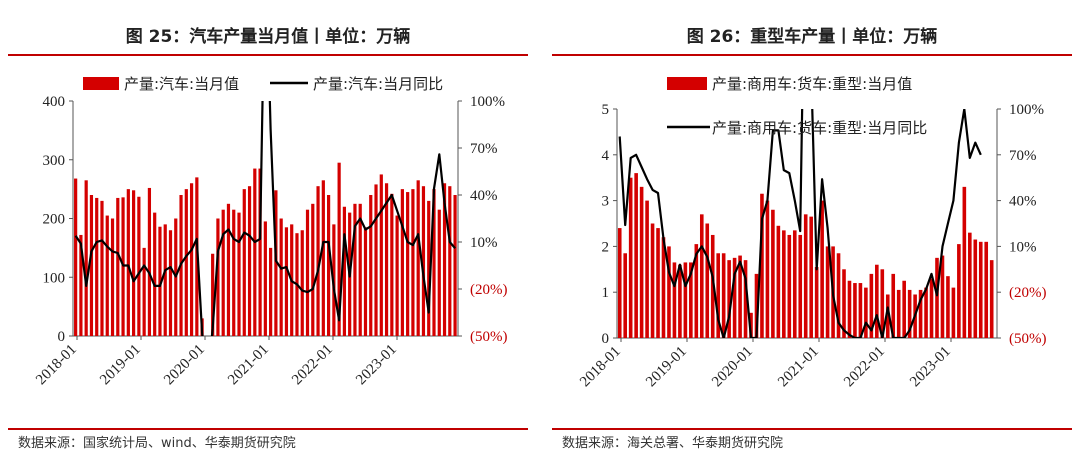 The image size is (1080, 465). Describe the element at coordinates (487, 102) in the screenshot. I see `y2-tick-label: 100%` at that location.